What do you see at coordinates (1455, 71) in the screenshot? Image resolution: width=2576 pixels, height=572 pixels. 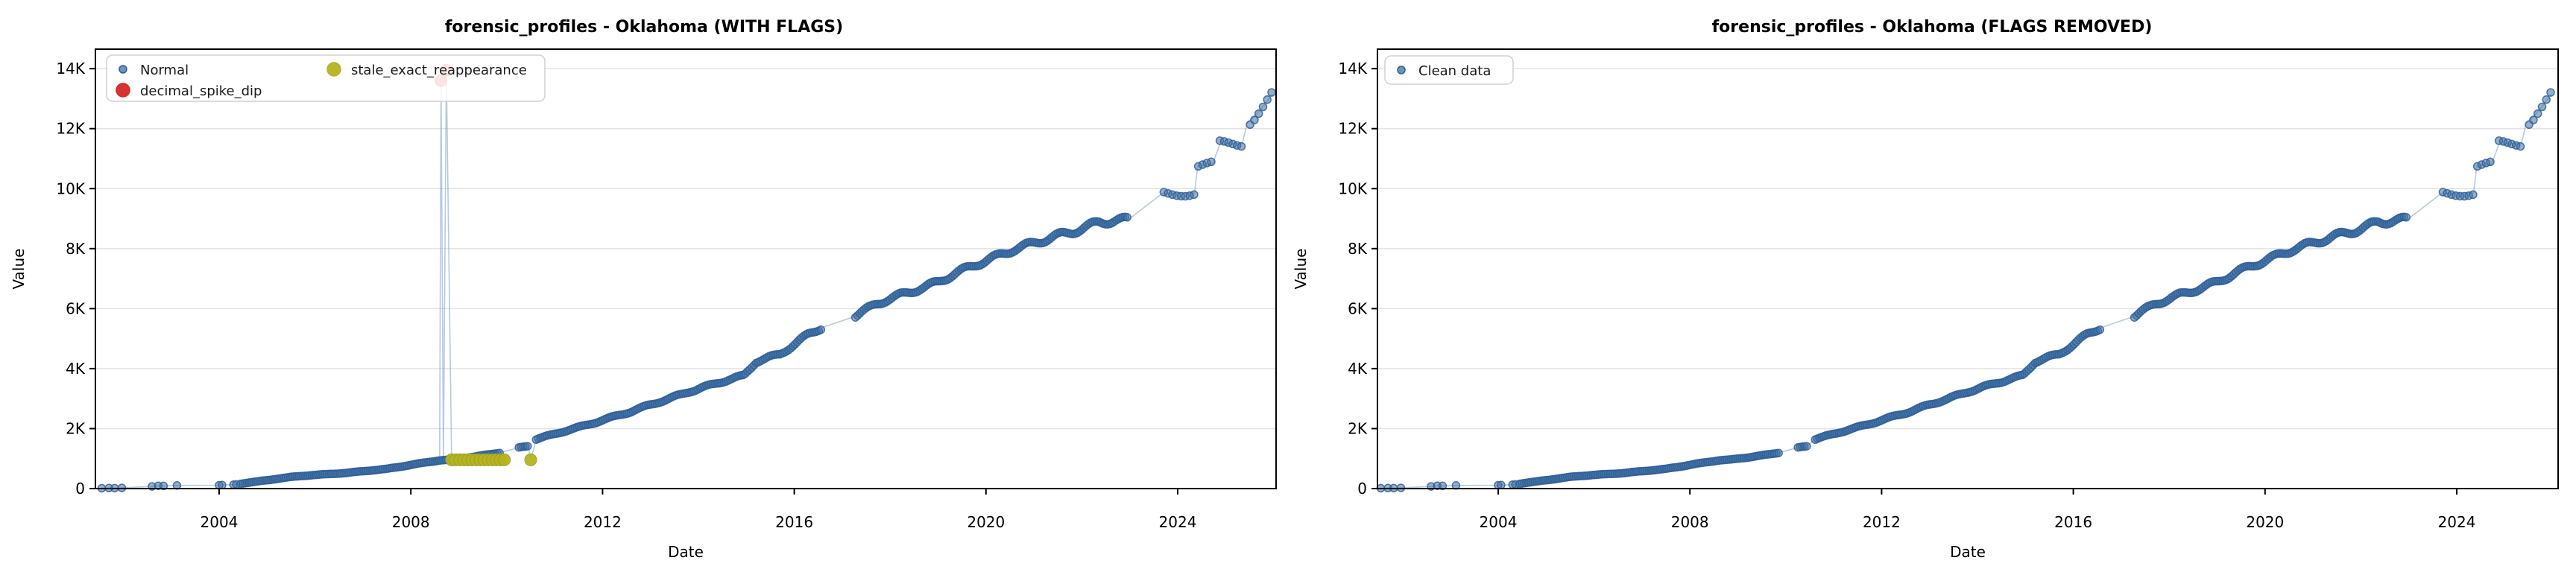 I see `legend-label: Clean data` at bounding box center [1455, 71].